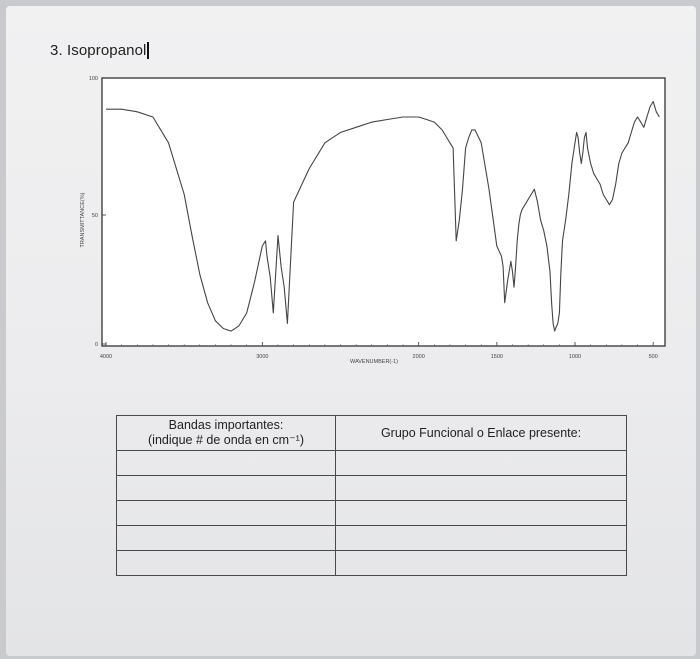 The width and height of the screenshot is (700, 659). What do you see at coordinates (148, 50) in the screenshot?
I see `text-cursor` at bounding box center [148, 50].